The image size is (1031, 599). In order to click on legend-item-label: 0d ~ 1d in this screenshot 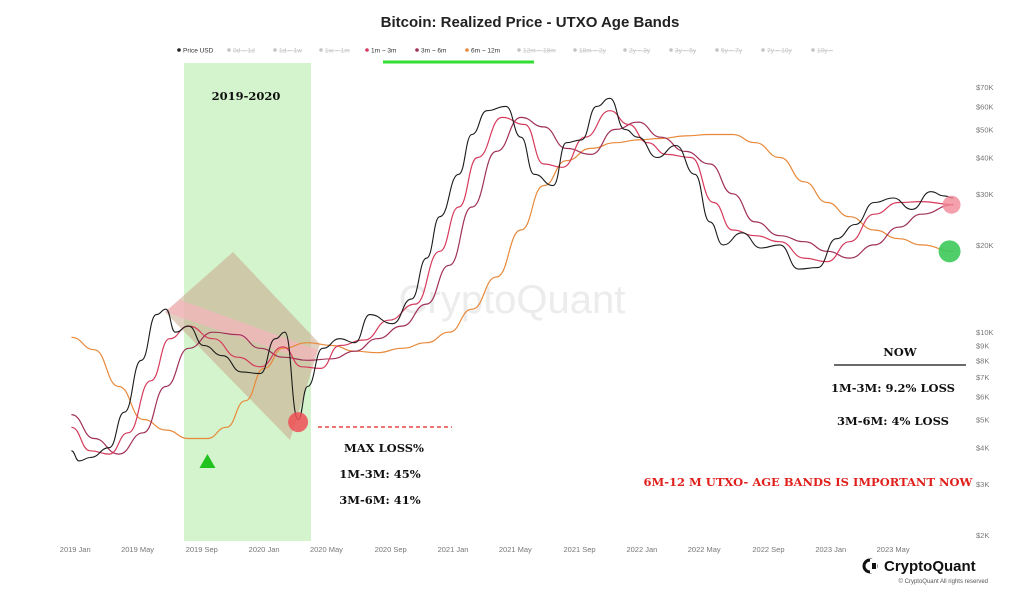, I will do `click(244, 51)`.